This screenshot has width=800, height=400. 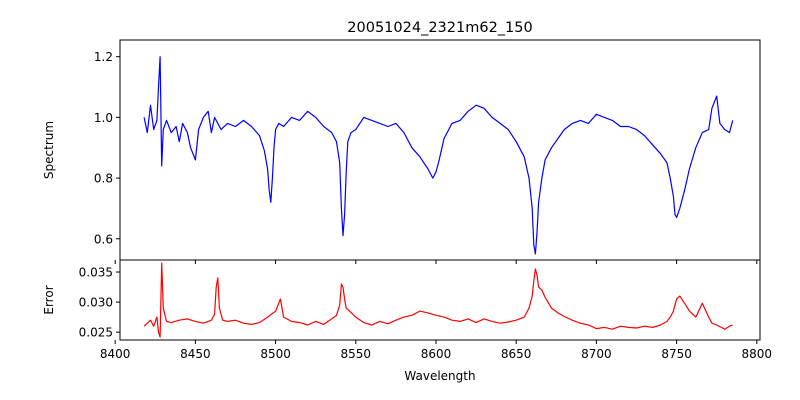 I want to click on error-series-line, so click(x=438, y=300).